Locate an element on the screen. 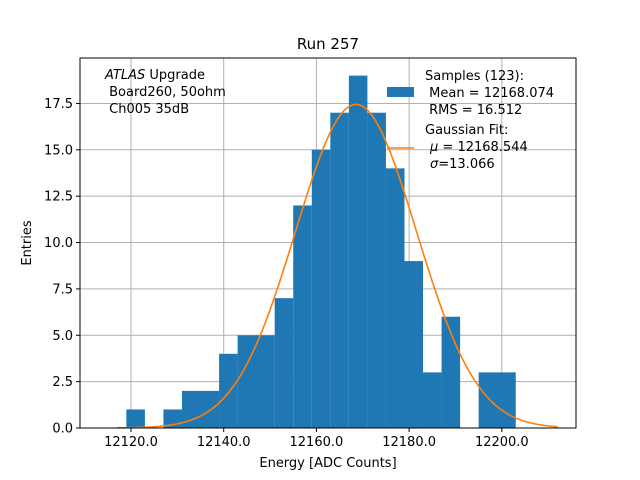 The width and height of the screenshot is (640, 480). x-axis-label: Energy [ADC Counts] is located at coordinates (327, 463).